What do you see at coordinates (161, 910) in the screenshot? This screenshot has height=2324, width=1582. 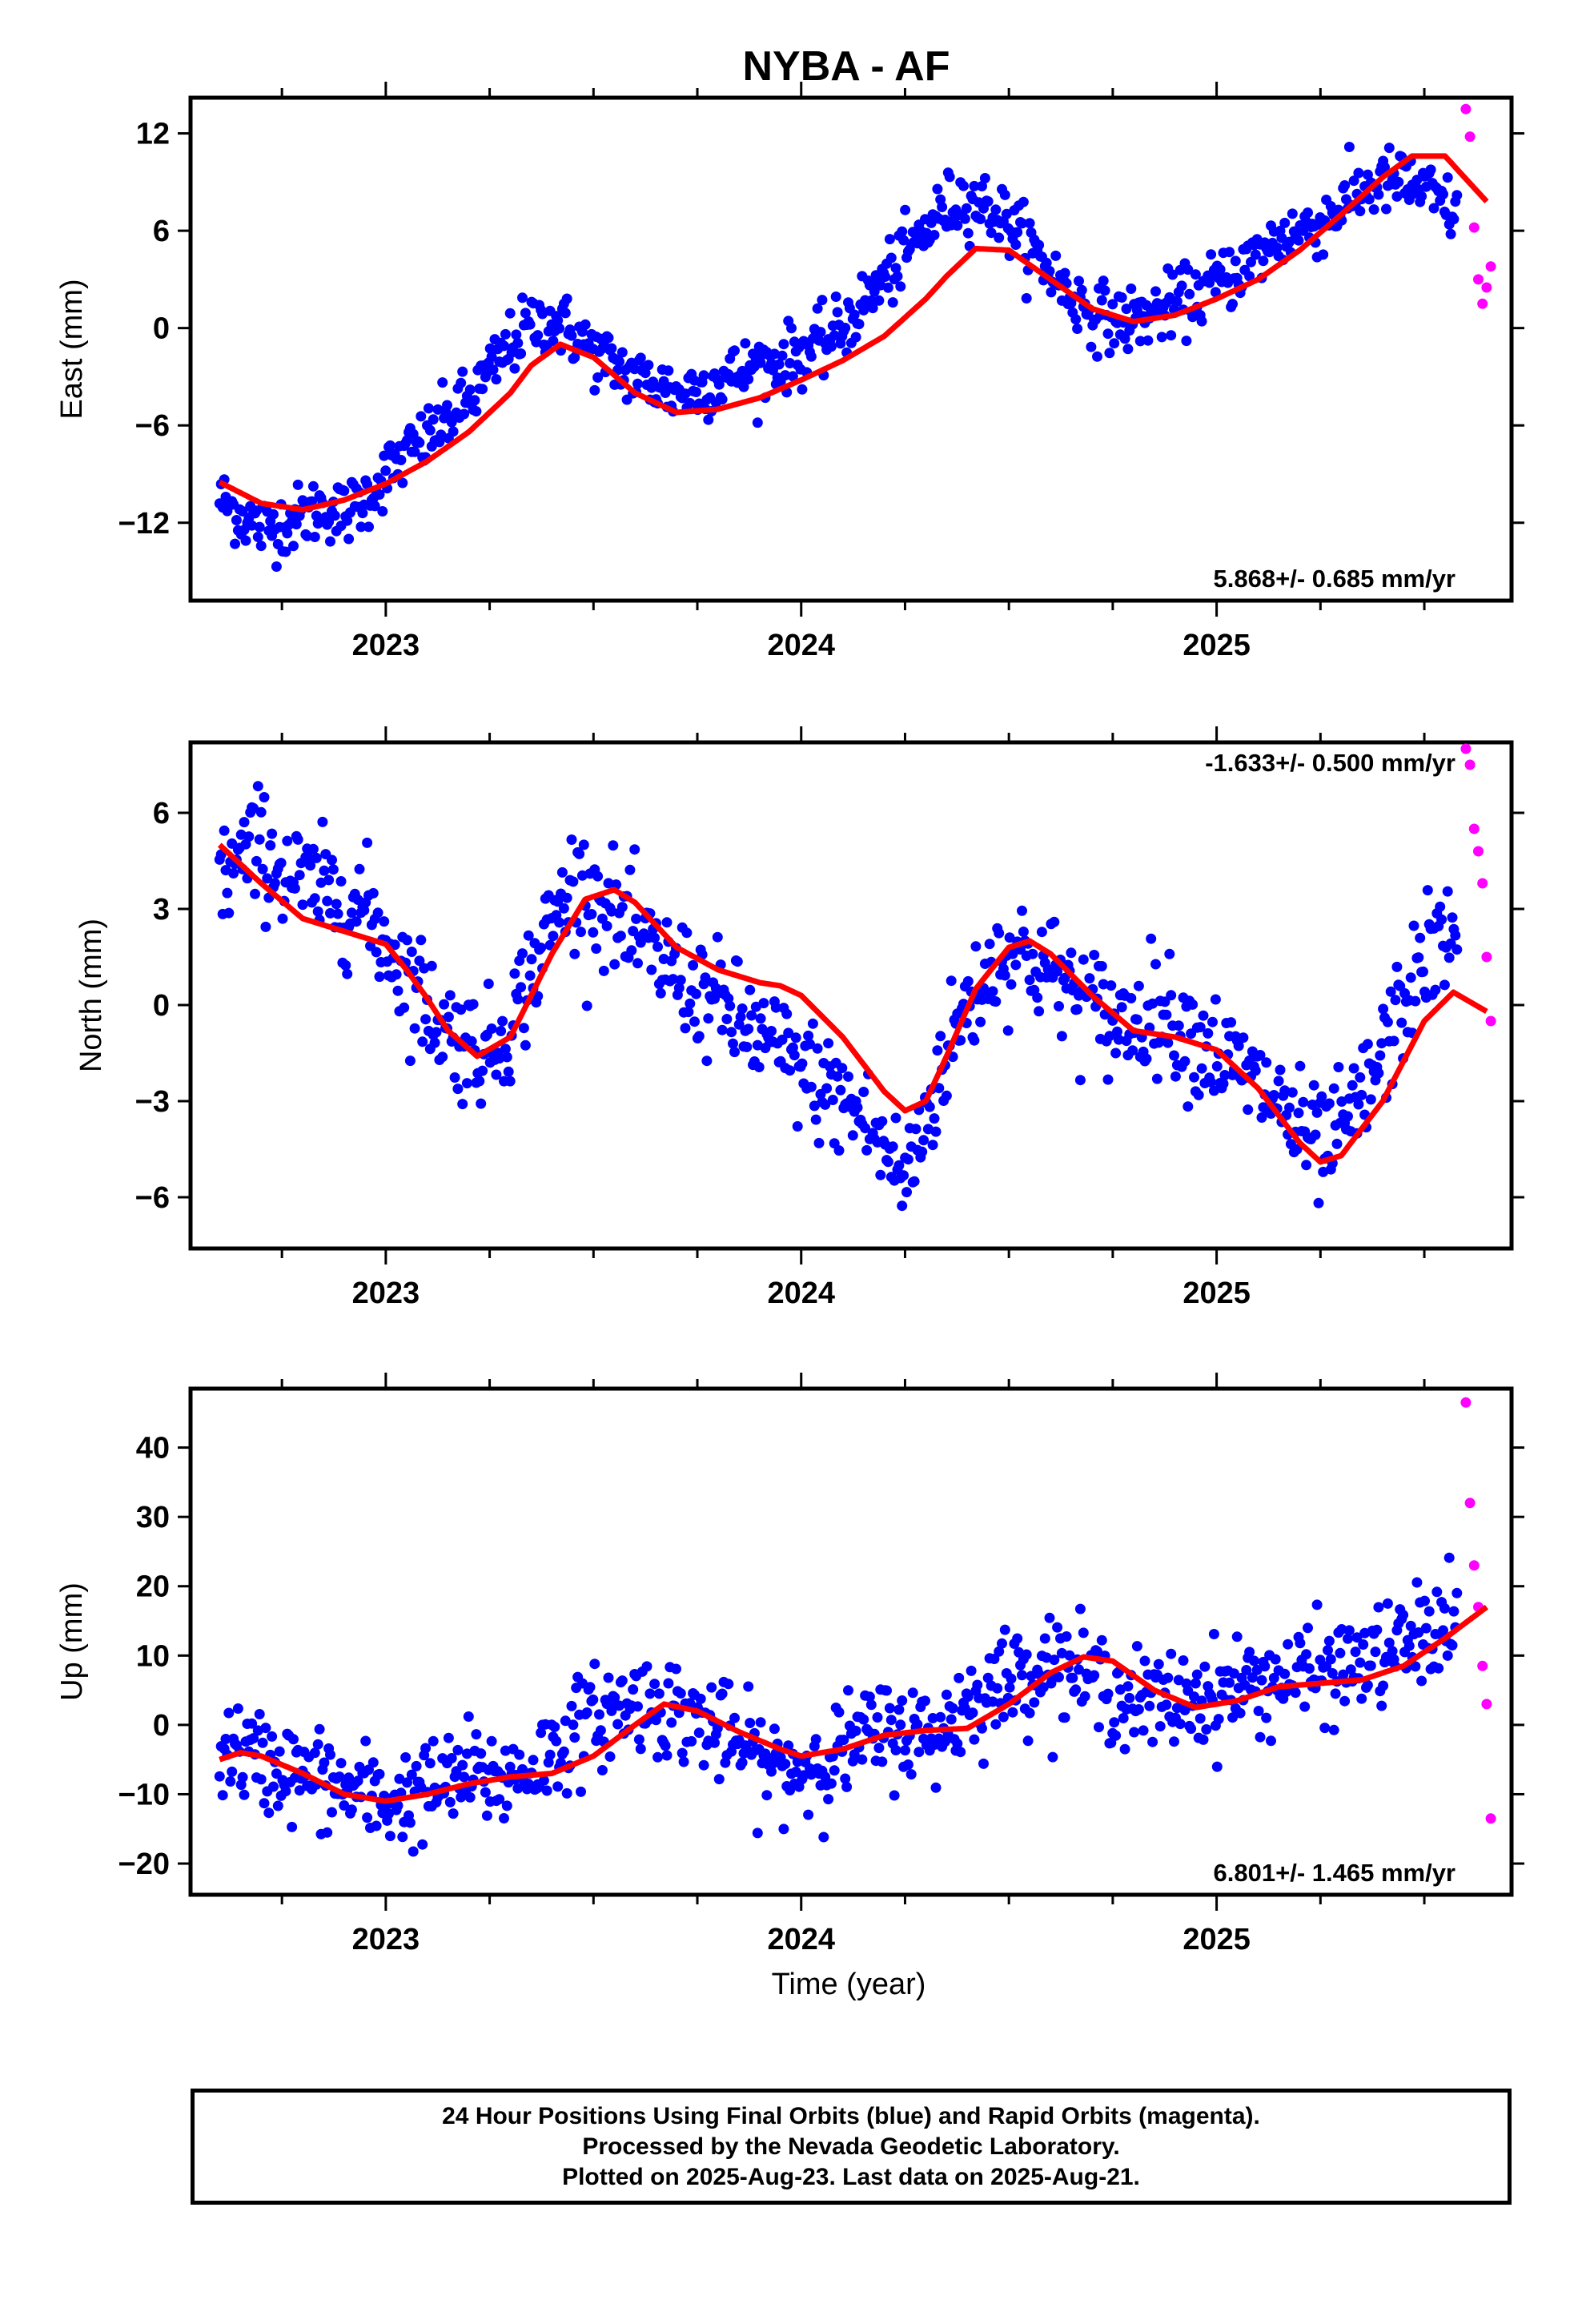 I see `north-ytick-label: 3` at bounding box center [161, 910].